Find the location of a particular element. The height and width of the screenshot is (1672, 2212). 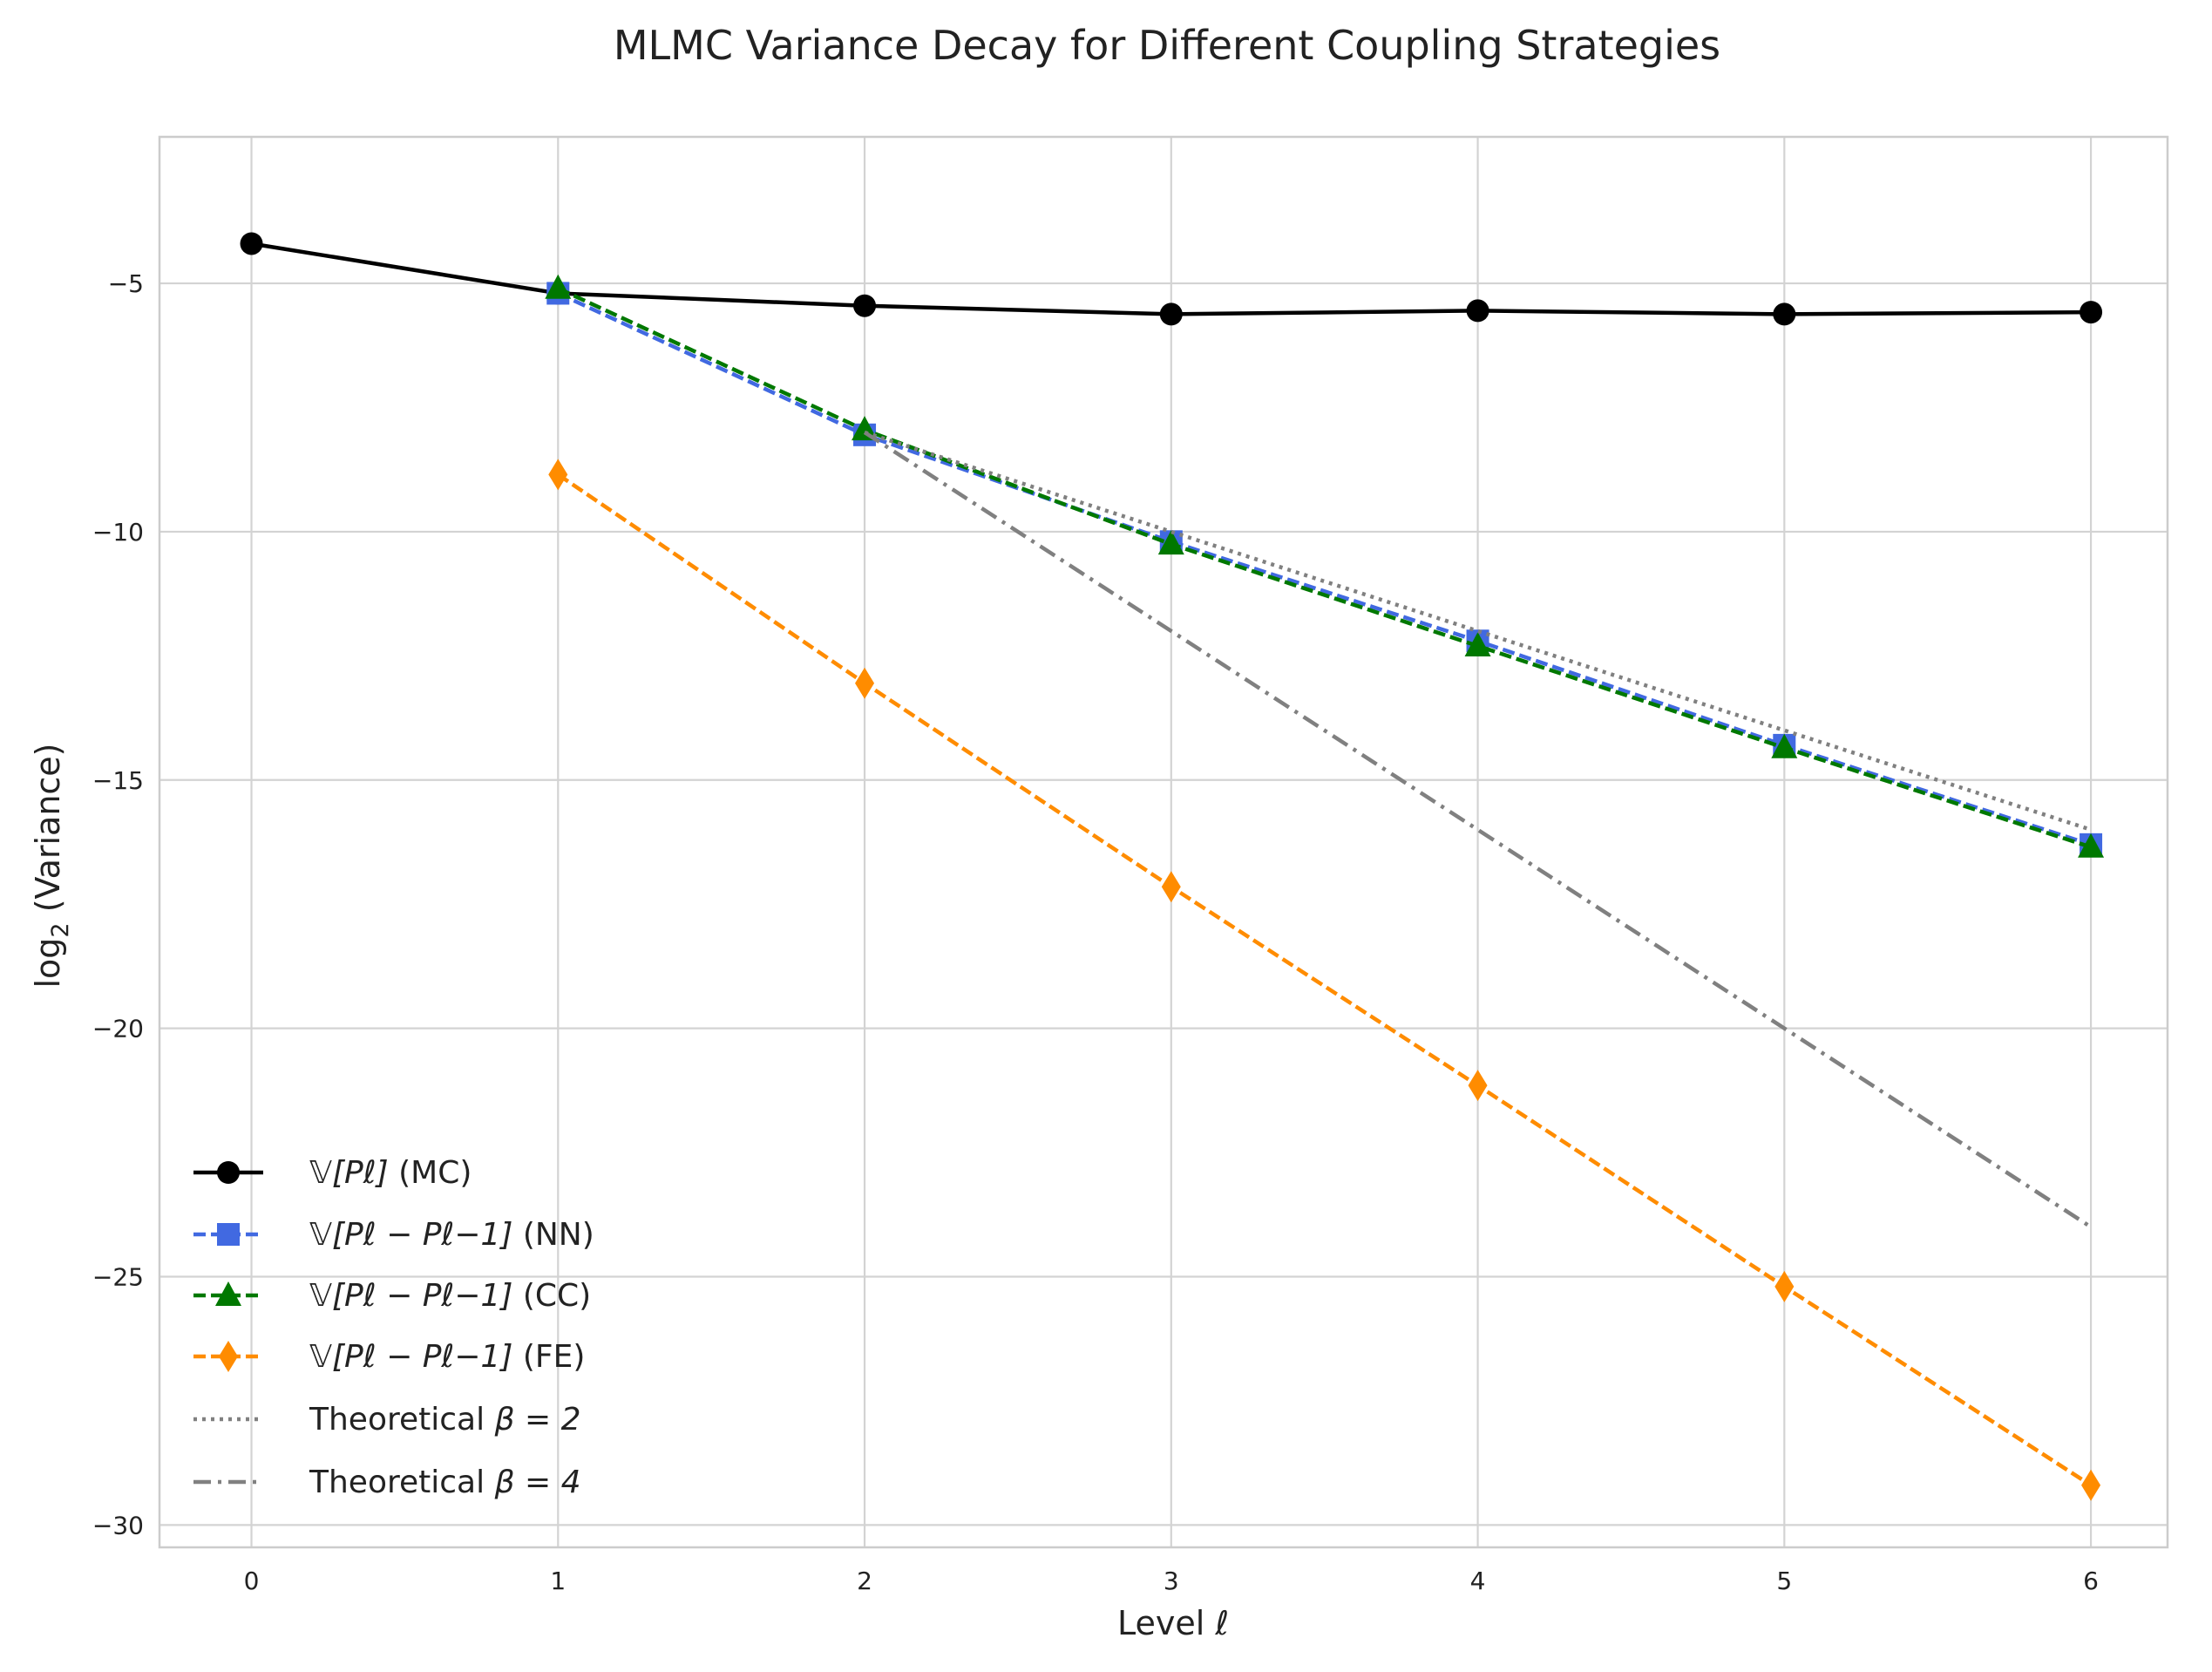

legend-label-math: 𝕍[Pℓ] is located at coordinates (349, 1173).